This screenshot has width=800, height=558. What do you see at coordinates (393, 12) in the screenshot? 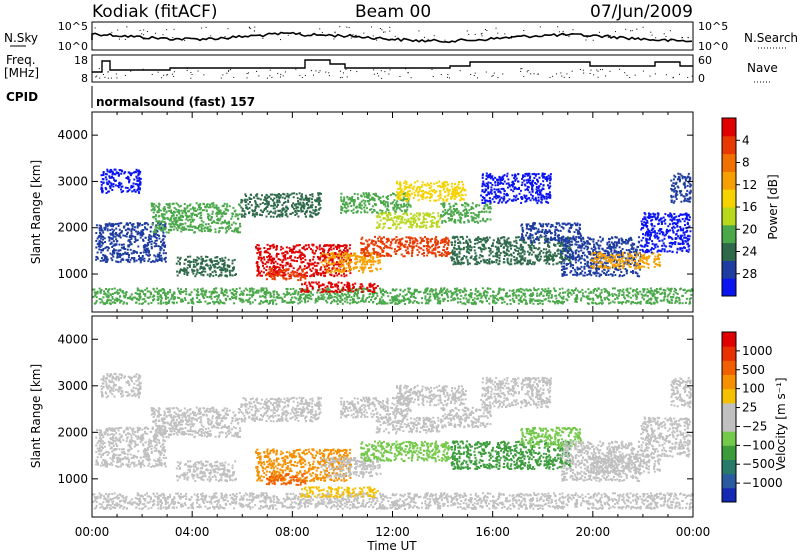
I see `beam-title: Beam 00` at bounding box center [393, 12].